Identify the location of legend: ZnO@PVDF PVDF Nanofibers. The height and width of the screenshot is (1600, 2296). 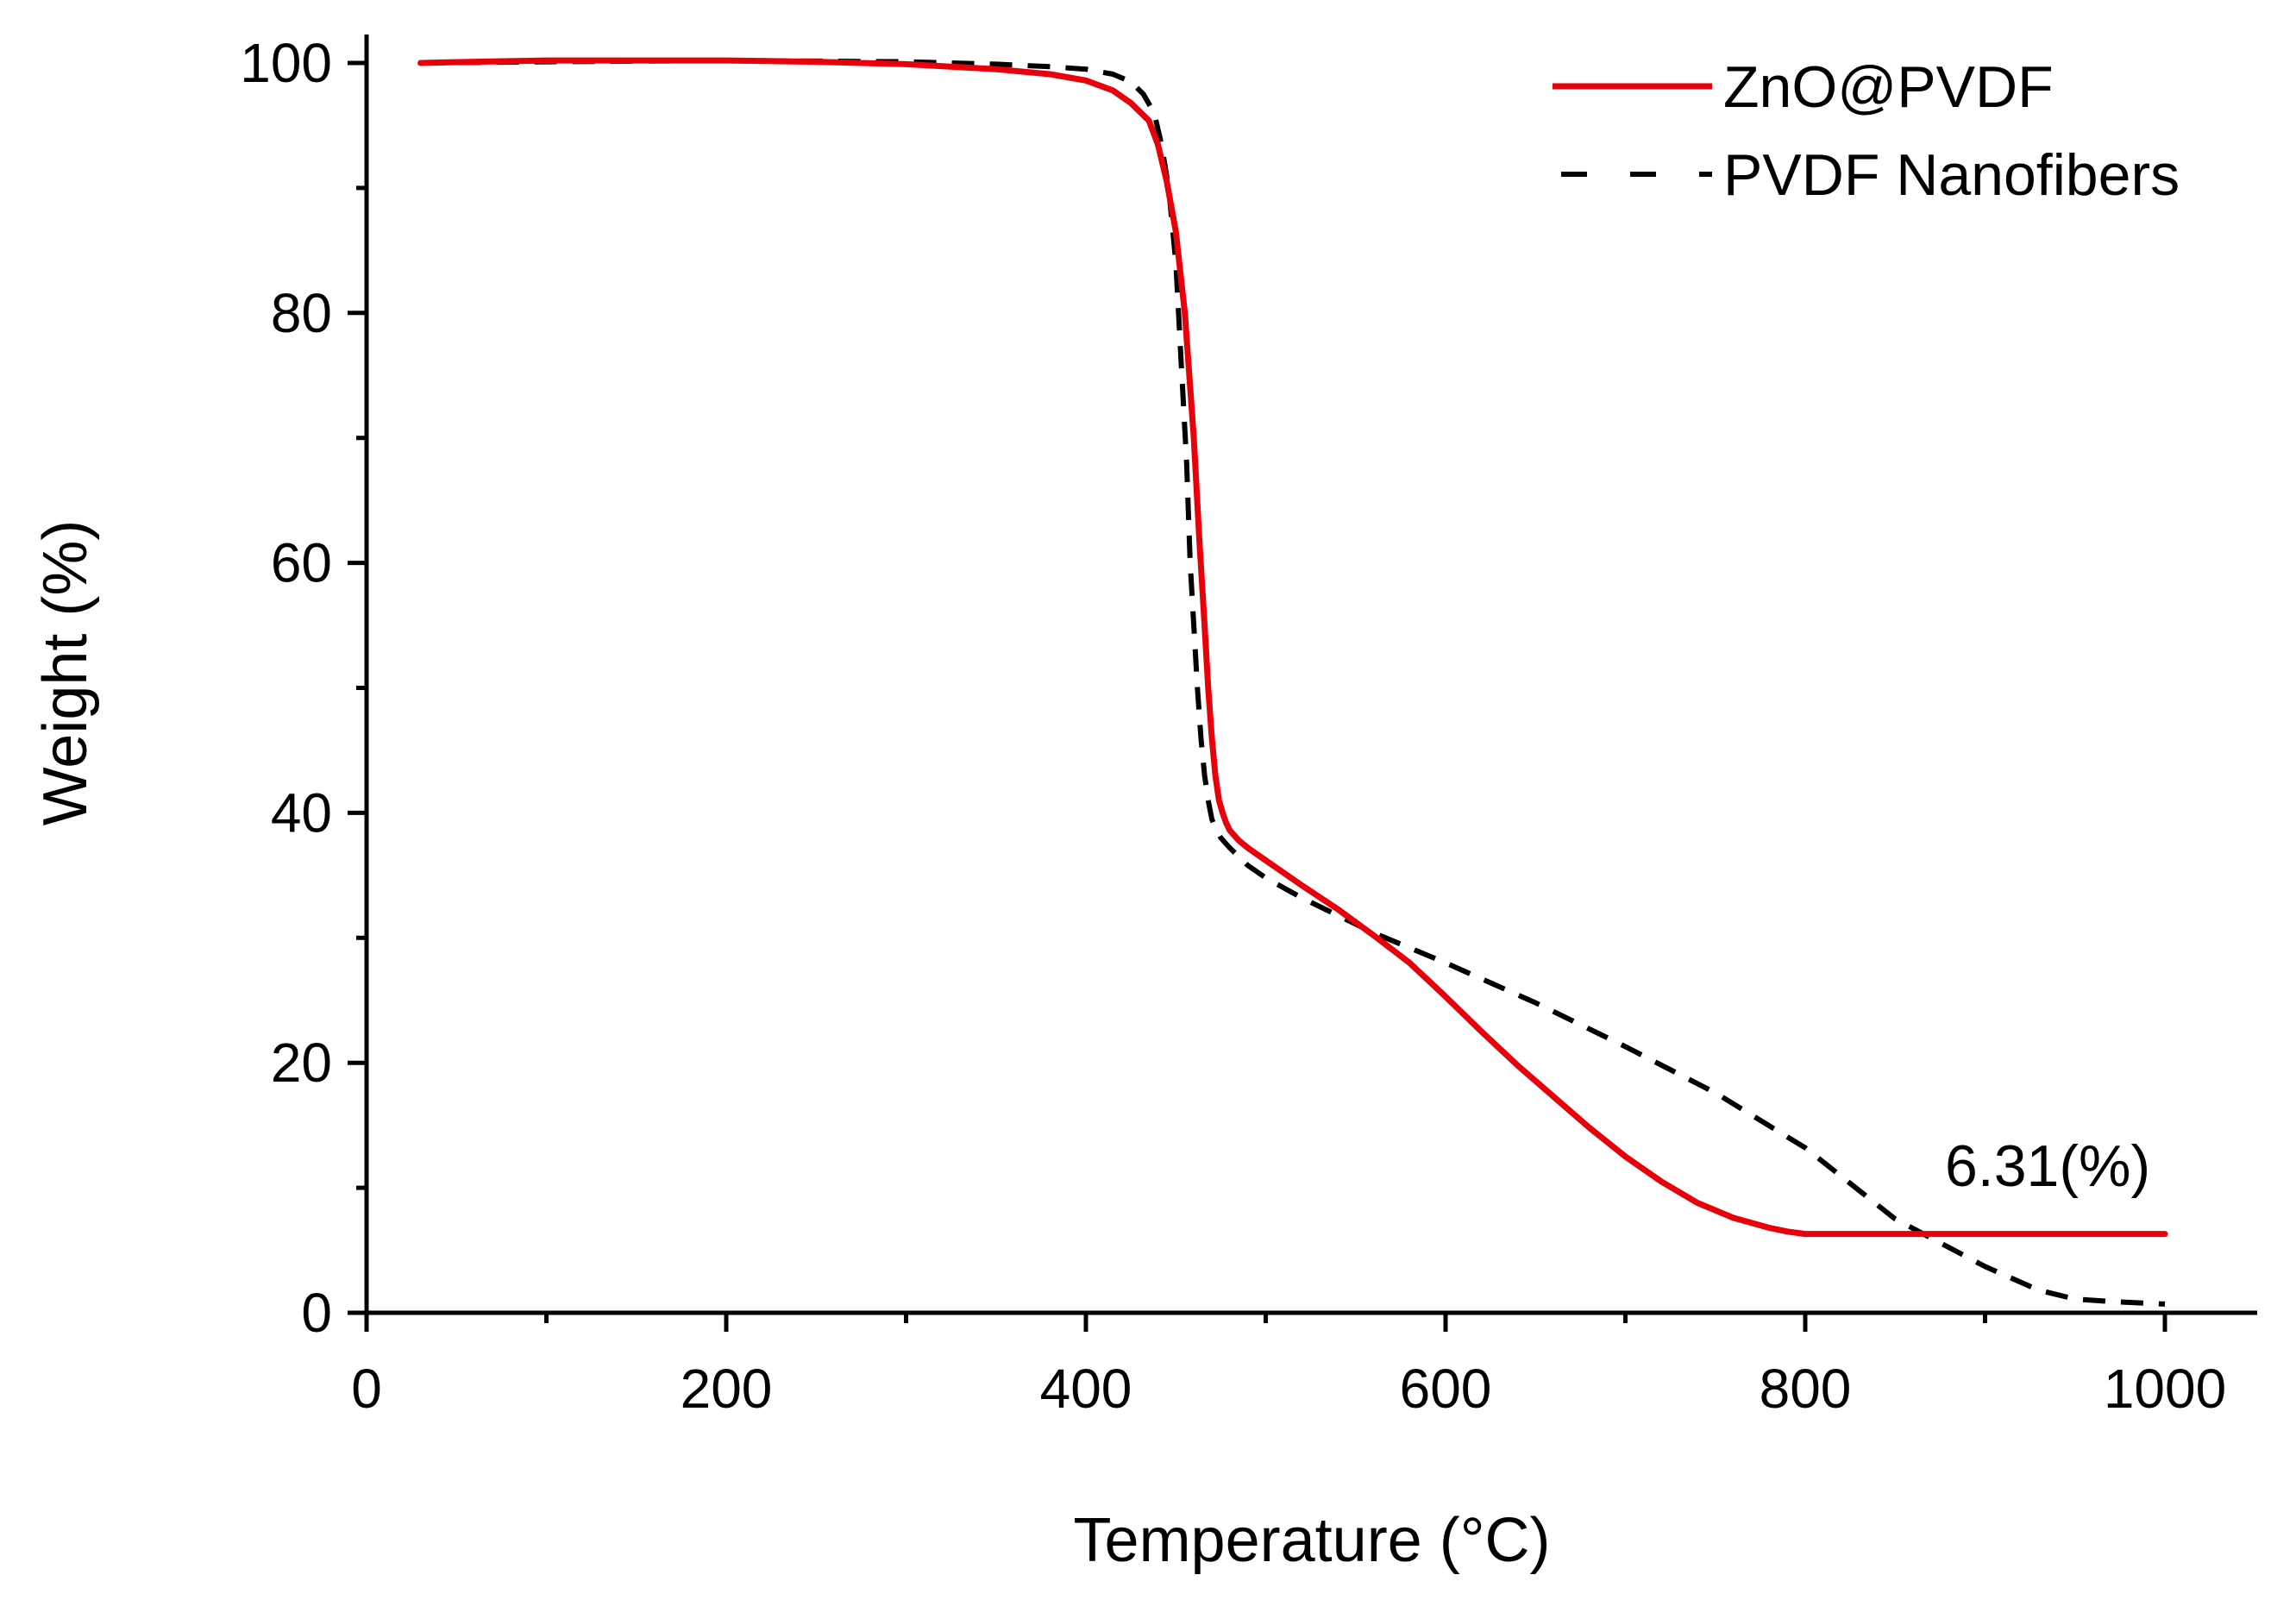
(1867, 131).